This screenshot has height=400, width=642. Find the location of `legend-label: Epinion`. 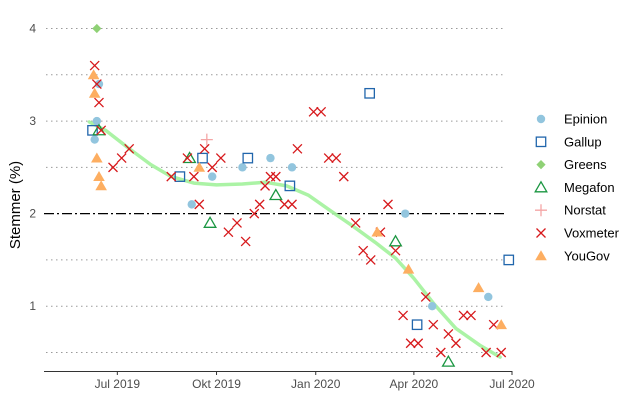

legend-label: Epinion is located at coordinates (585, 119).